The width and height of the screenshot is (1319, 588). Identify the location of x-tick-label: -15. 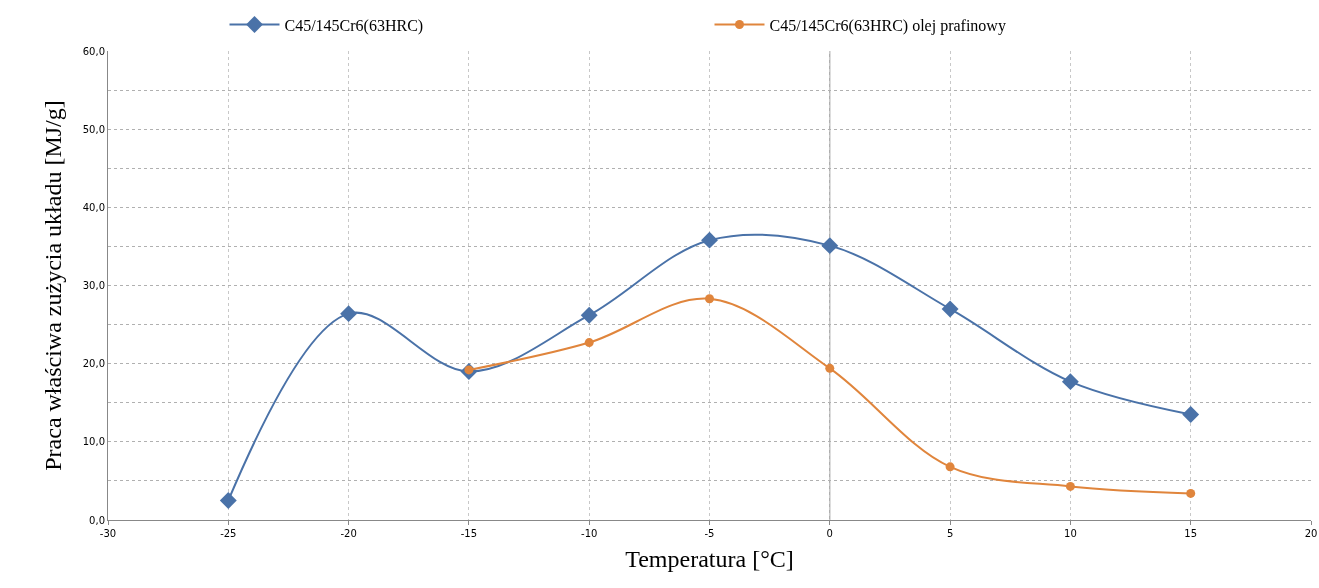
(469, 533).